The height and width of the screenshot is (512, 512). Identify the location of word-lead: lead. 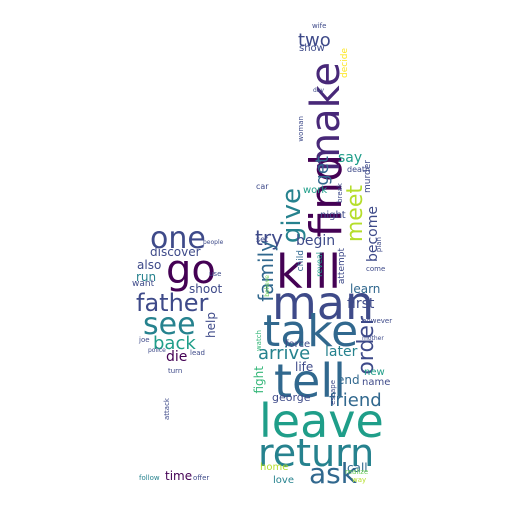
(197, 353).